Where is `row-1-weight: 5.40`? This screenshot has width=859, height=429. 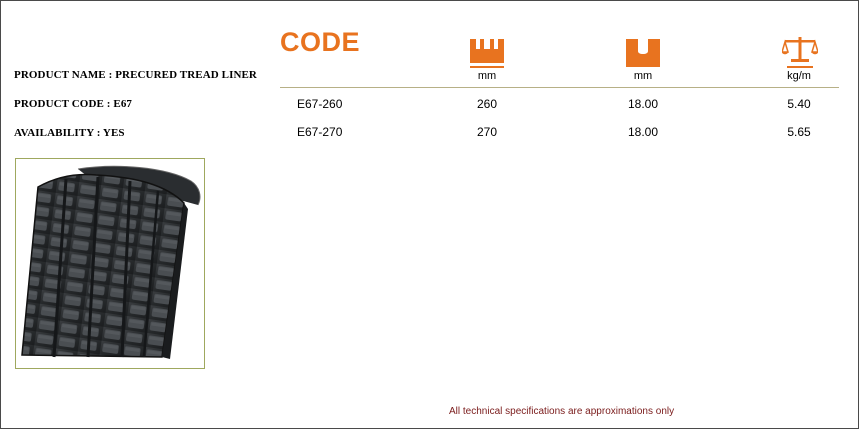
row-1-weight: 5.40 is located at coordinates (799, 104).